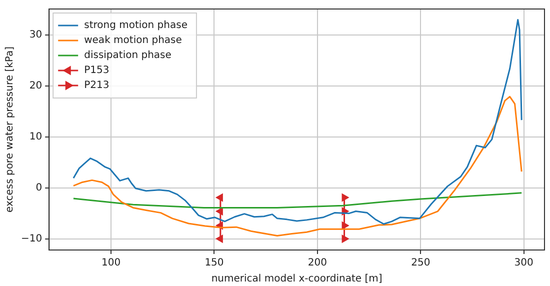 This screenshot has height=286, width=550. I want to click on y-tick-label: −10, so click(31, 238).